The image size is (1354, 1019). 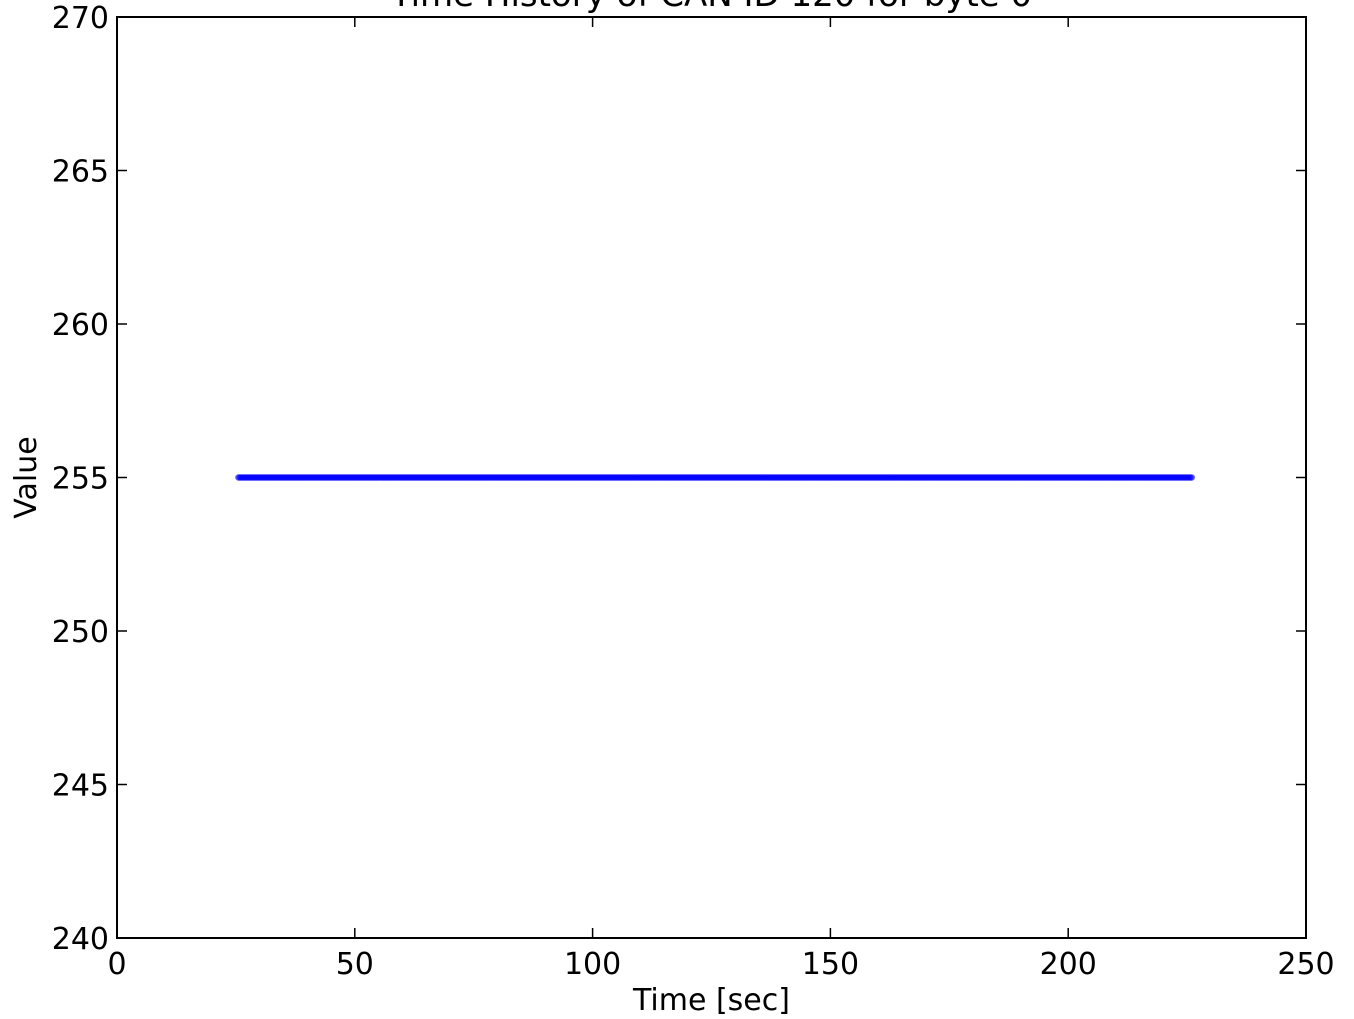 I want to click on x-tick-label: 100, so click(x=592, y=964).